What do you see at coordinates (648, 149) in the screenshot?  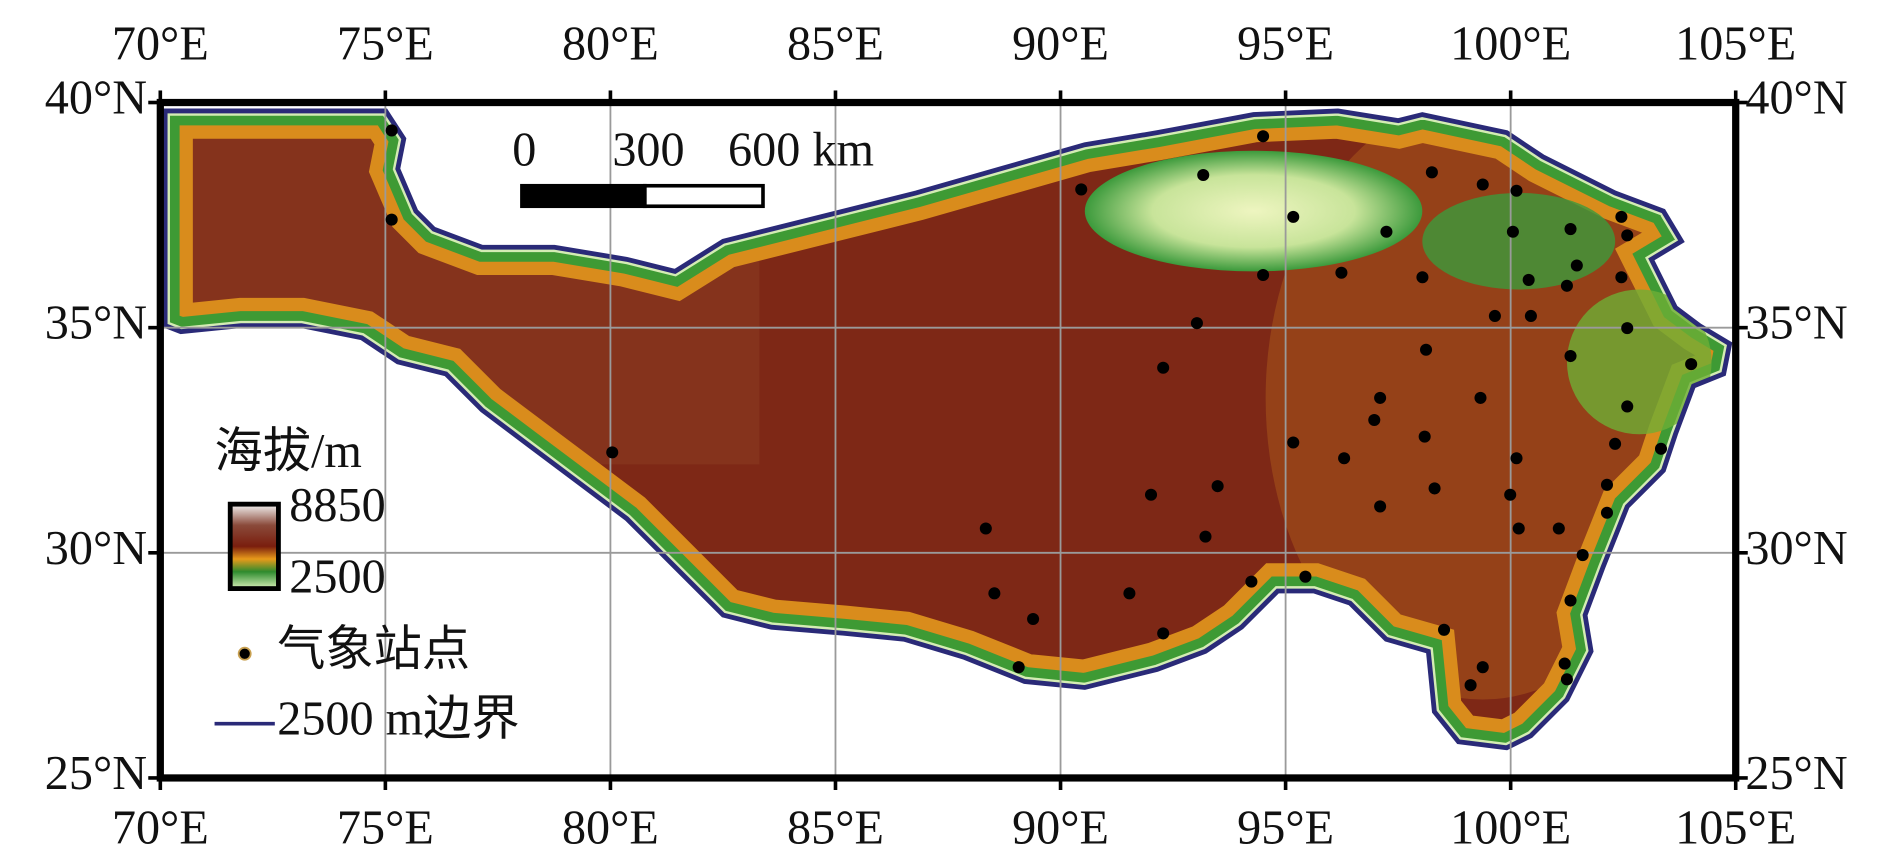 I see `scale-label: 300` at bounding box center [648, 149].